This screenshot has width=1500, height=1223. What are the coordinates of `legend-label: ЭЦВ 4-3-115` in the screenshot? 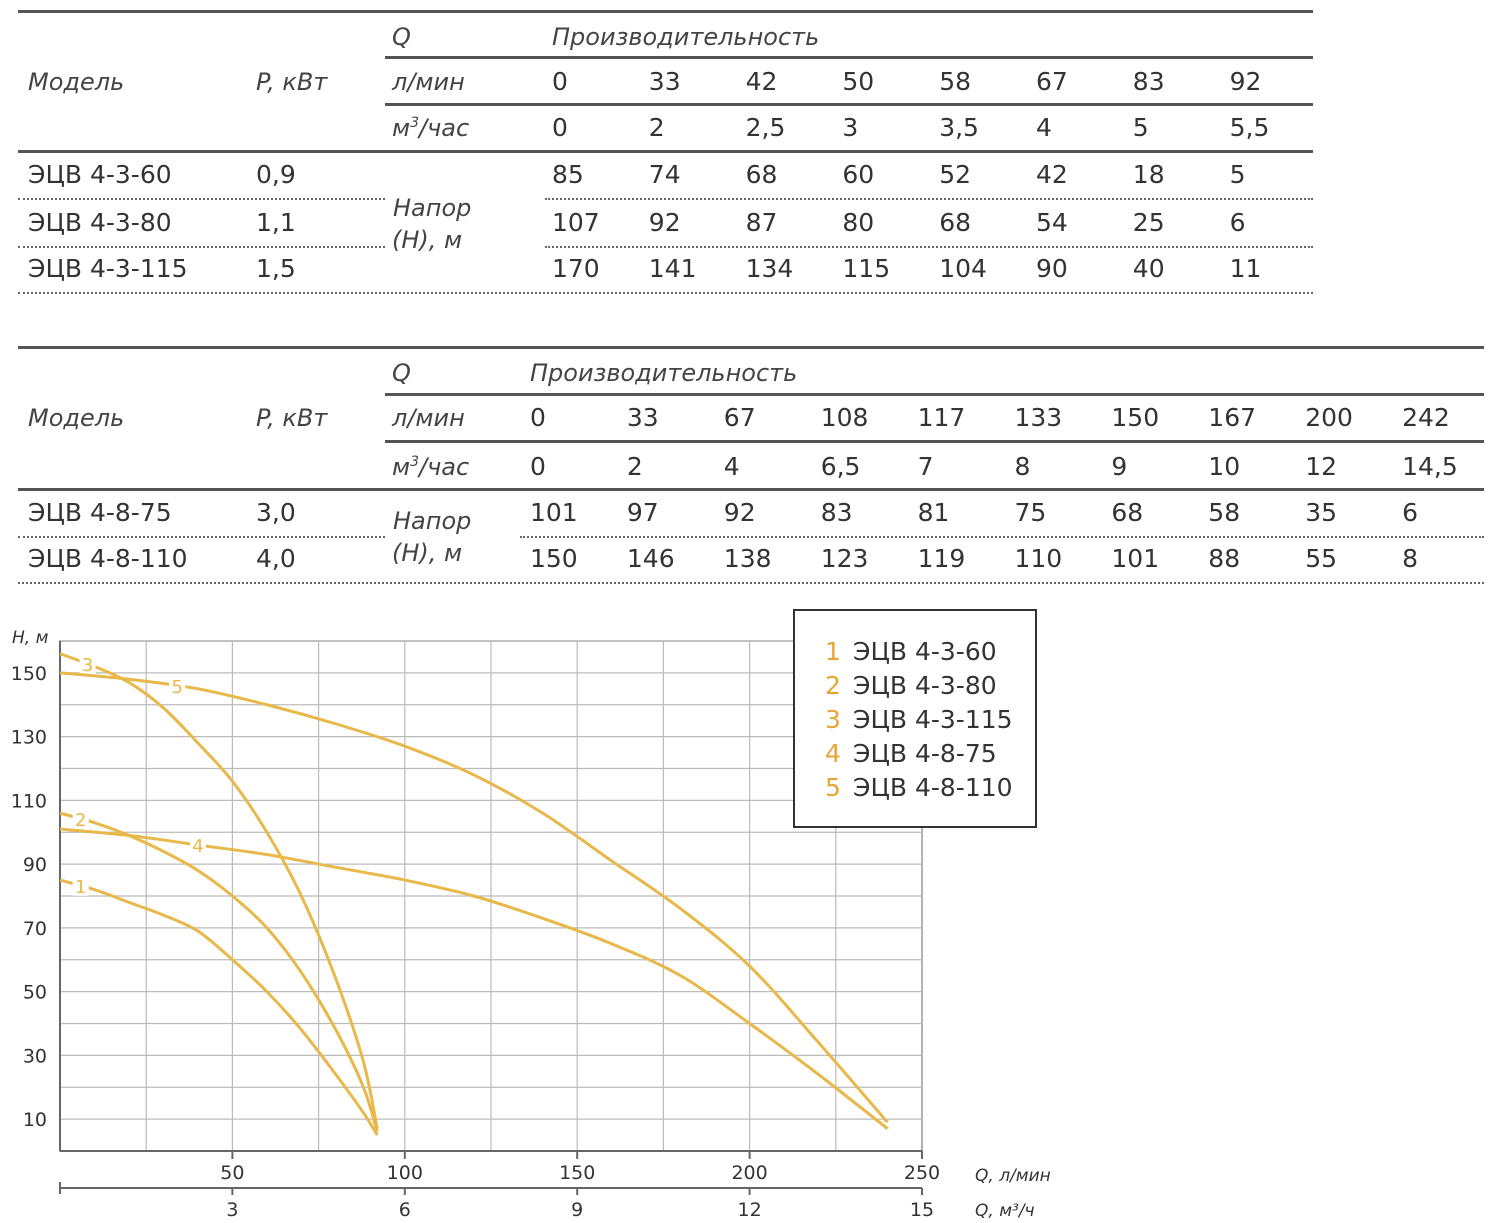 It's located at (933, 719).